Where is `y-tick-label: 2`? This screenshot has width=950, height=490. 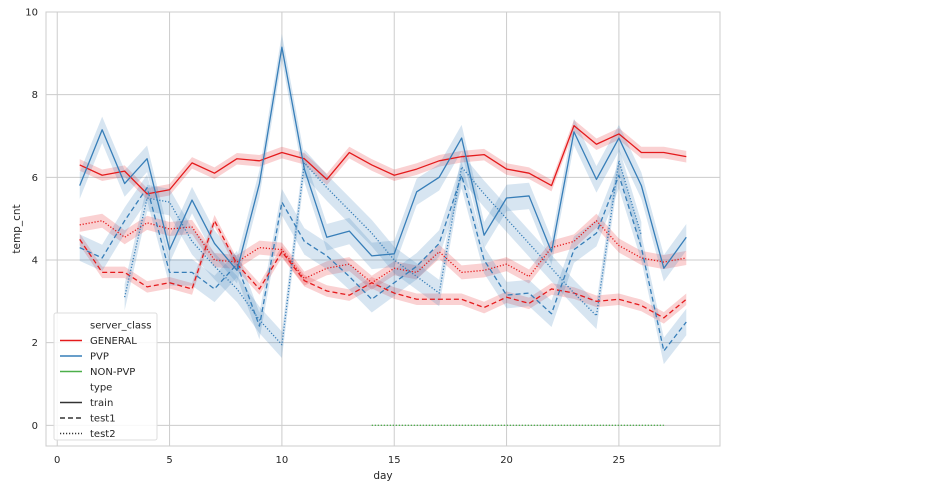 y-tick-label: 2 is located at coordinates (35, 343).